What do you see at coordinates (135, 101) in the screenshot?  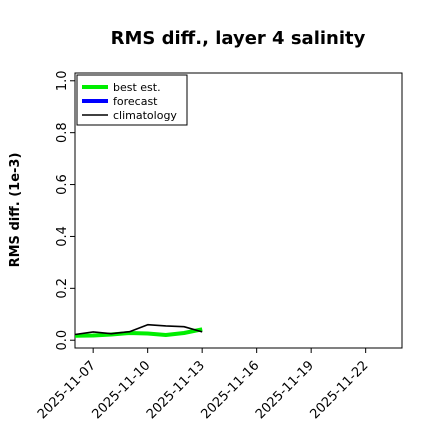 I see `legend-label: forecast` at bounding box center [135, 101].